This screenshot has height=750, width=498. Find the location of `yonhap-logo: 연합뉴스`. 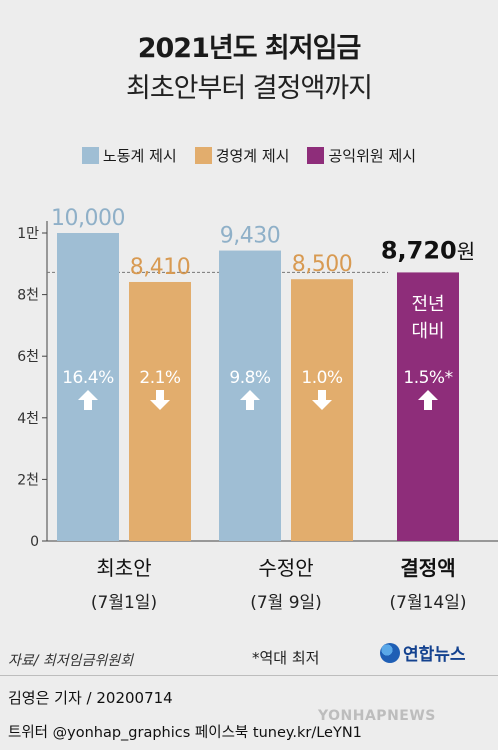

yonhap-logo: 연합뉴스 is located at coordinates (423, 652).